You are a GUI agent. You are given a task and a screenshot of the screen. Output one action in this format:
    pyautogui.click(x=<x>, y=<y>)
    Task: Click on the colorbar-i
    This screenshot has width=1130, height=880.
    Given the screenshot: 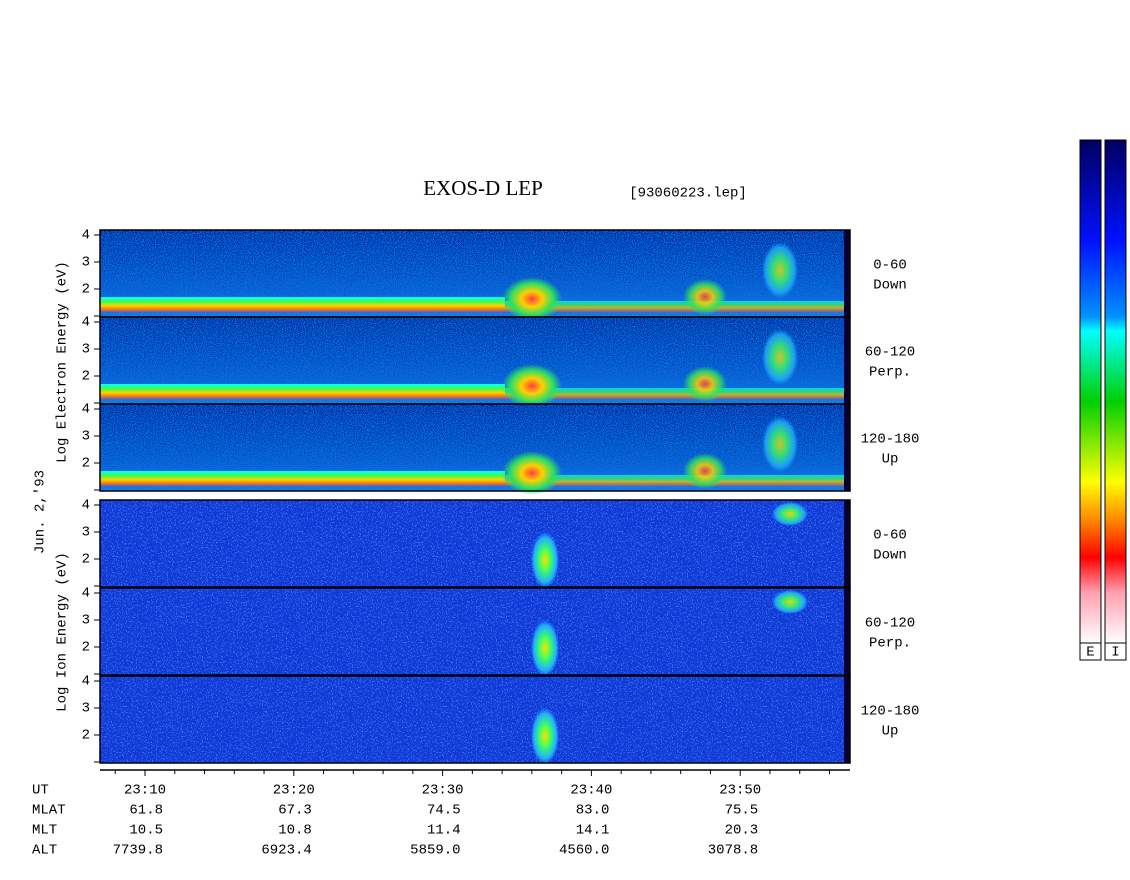 What is the action you would take?
    pyautogui.click(x=1115, y=391)
    